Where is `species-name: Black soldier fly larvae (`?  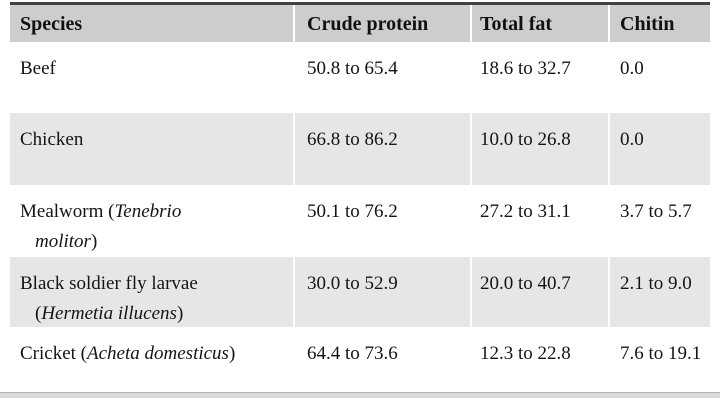 species-name: Black soldier fly larvae ( is located at coordinates (109, 298).